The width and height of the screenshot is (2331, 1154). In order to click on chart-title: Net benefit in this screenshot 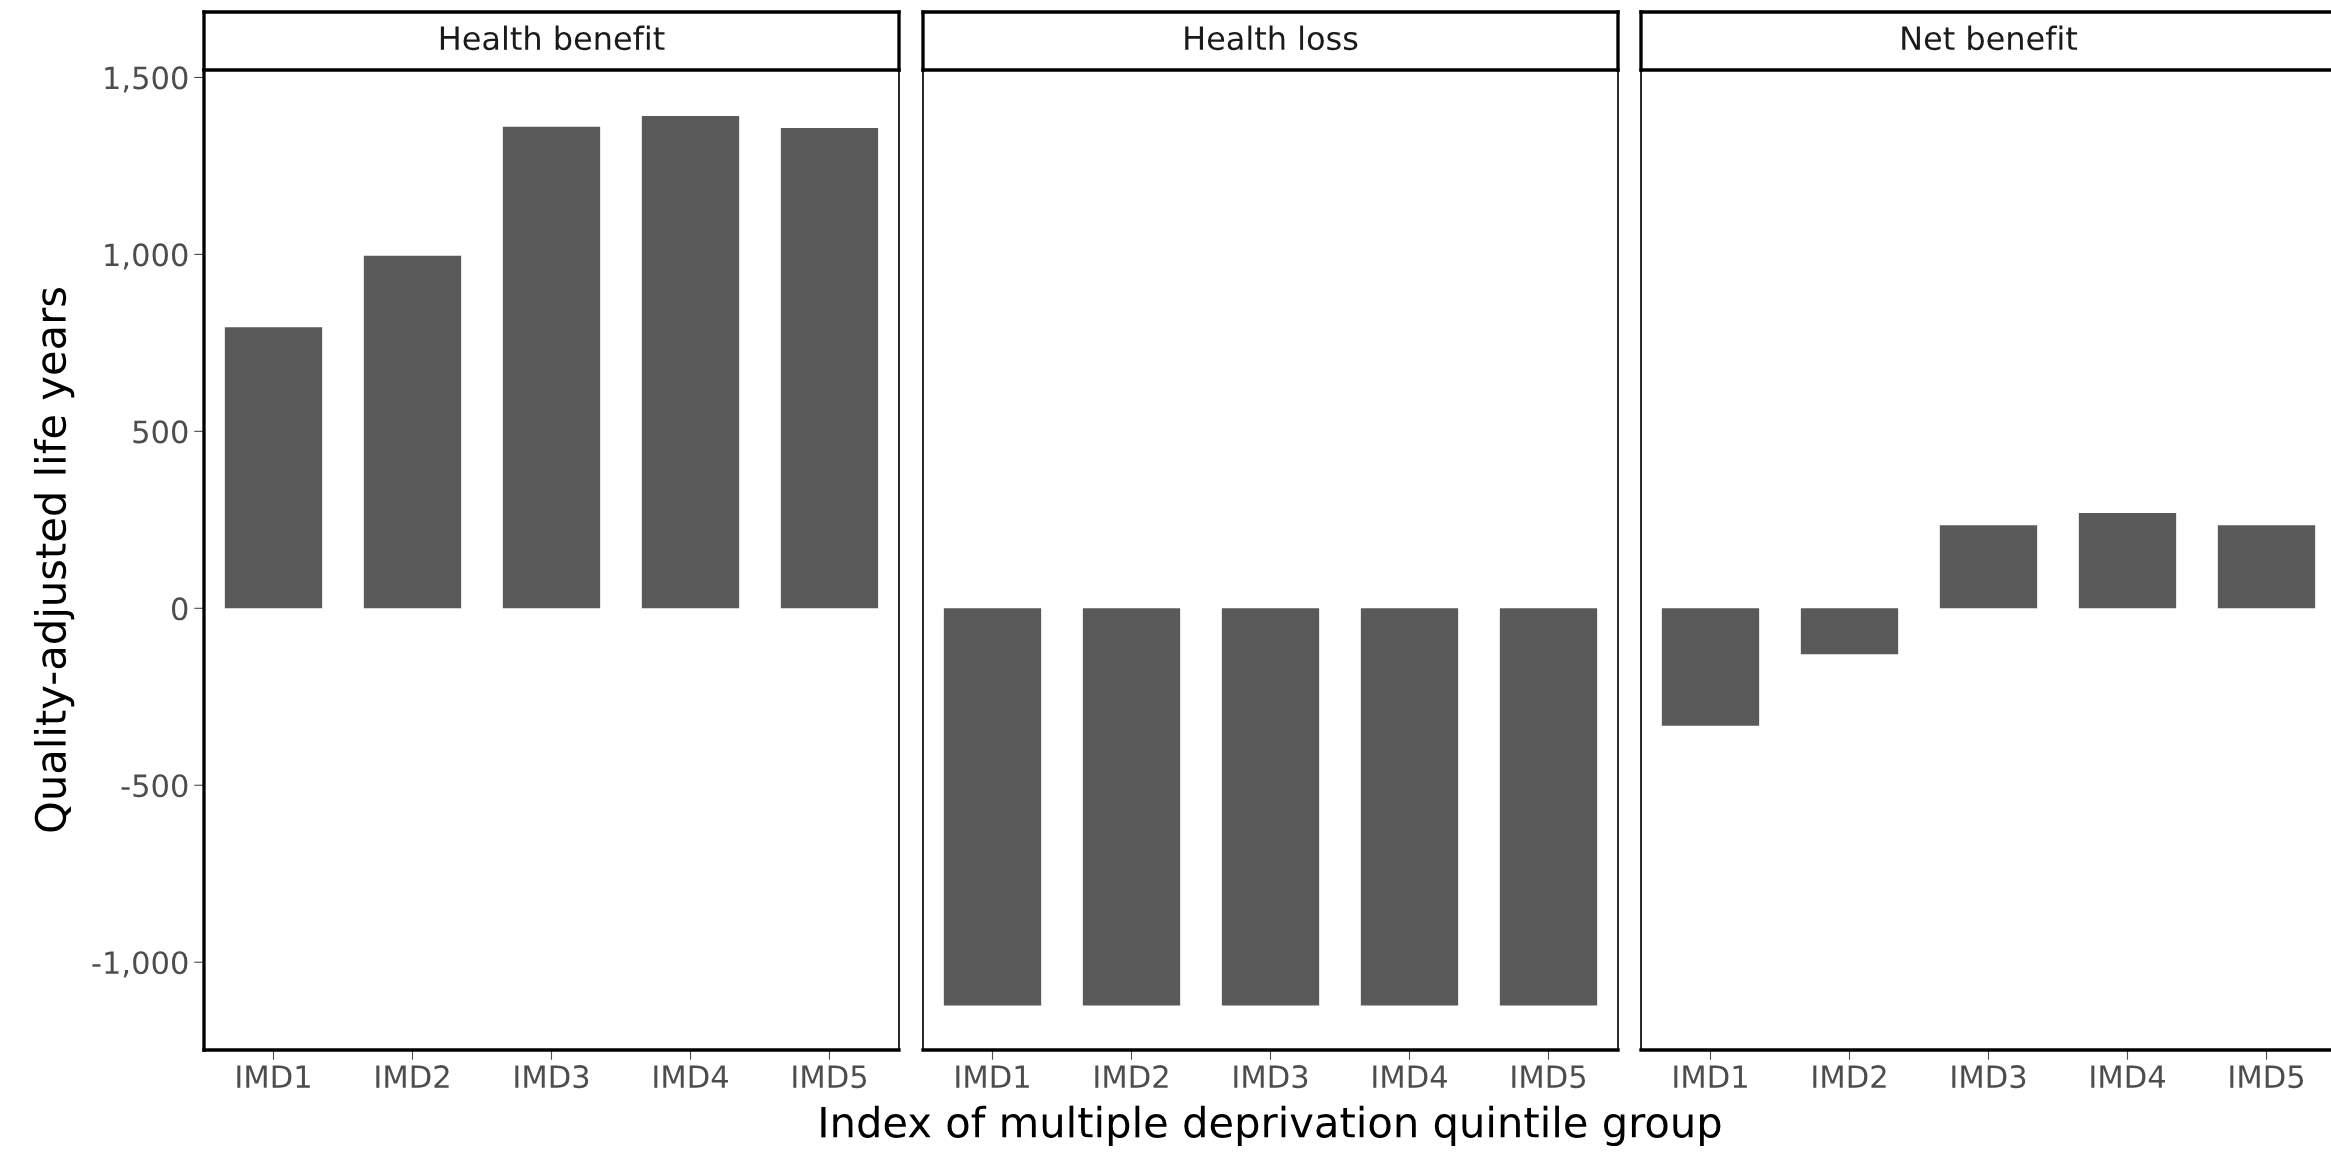, I will do `click(1990, 38)`.